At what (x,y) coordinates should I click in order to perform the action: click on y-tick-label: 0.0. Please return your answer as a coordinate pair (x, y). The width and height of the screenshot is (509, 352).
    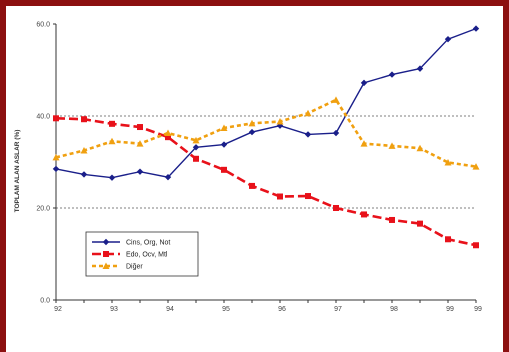
    Looking at the image, I should click on (45, 301).